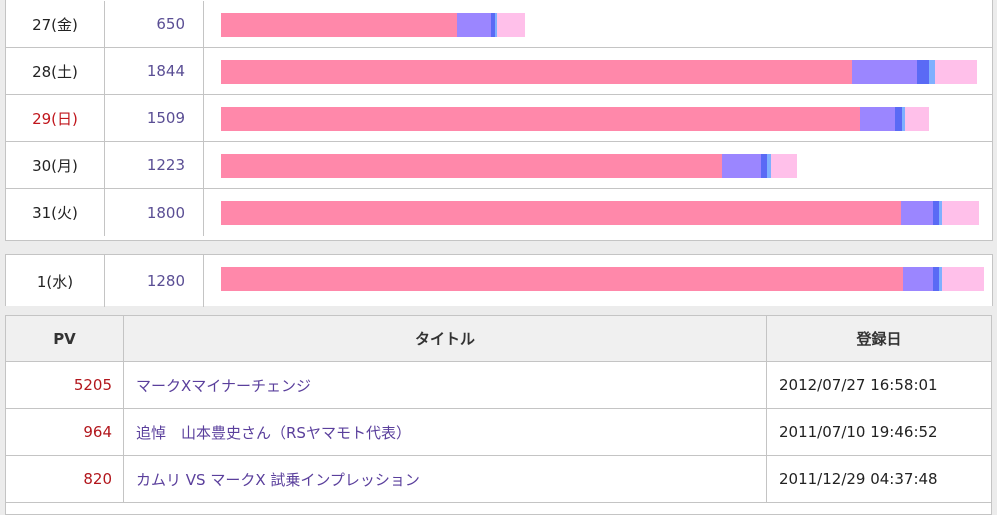 The image size is (997, 515). What do you see at coordinates (445, 385) in the screenshot?
I see `row-title-link: マークXマイナーチェンジ` at bounding box center [445, 385].